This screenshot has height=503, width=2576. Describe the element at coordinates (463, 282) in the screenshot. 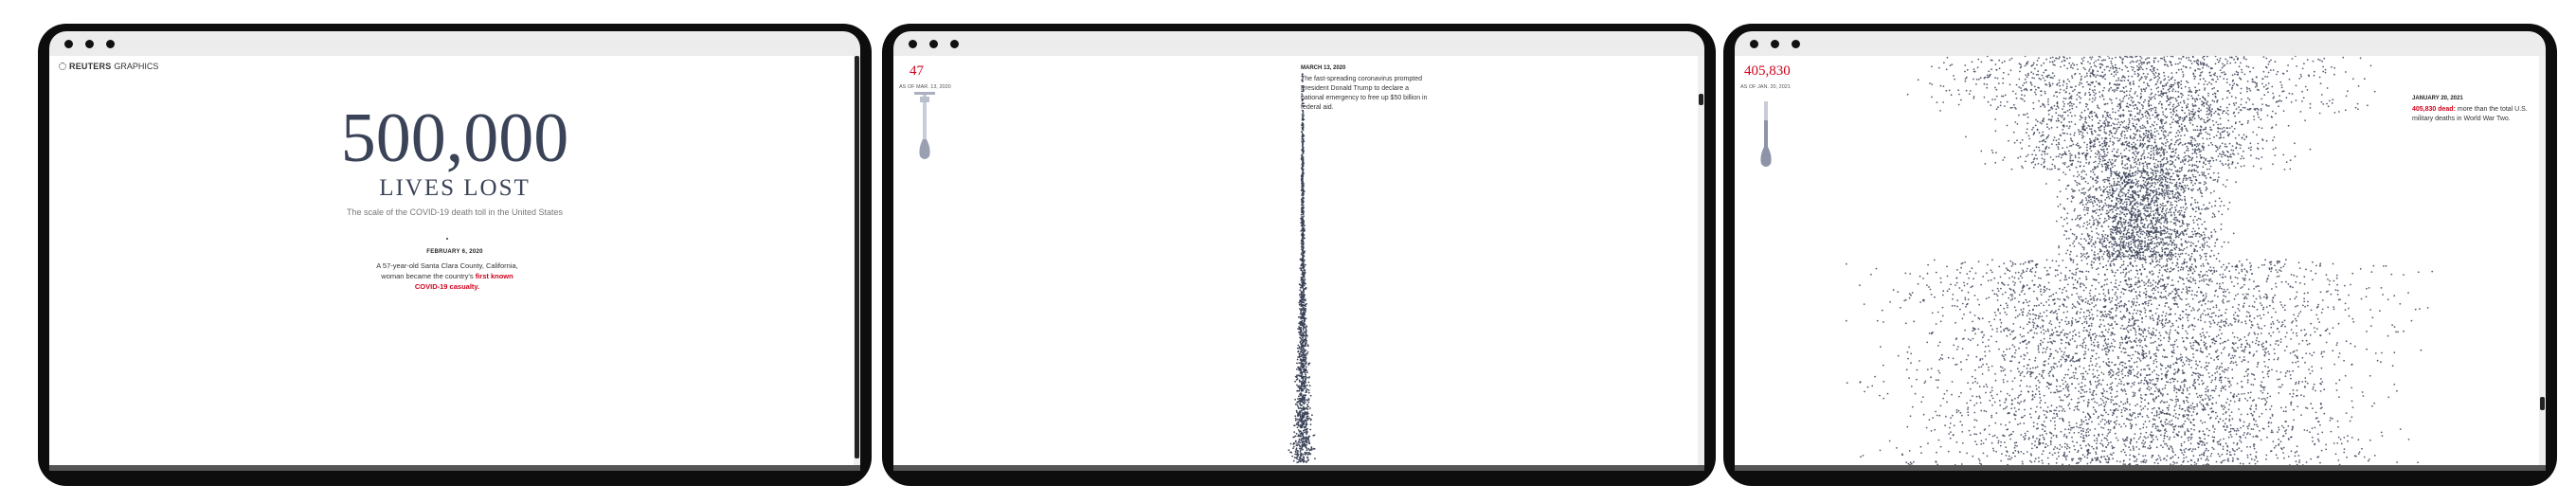

I see `event-highlight-link: first known COVID-19 casualty.` at that location.